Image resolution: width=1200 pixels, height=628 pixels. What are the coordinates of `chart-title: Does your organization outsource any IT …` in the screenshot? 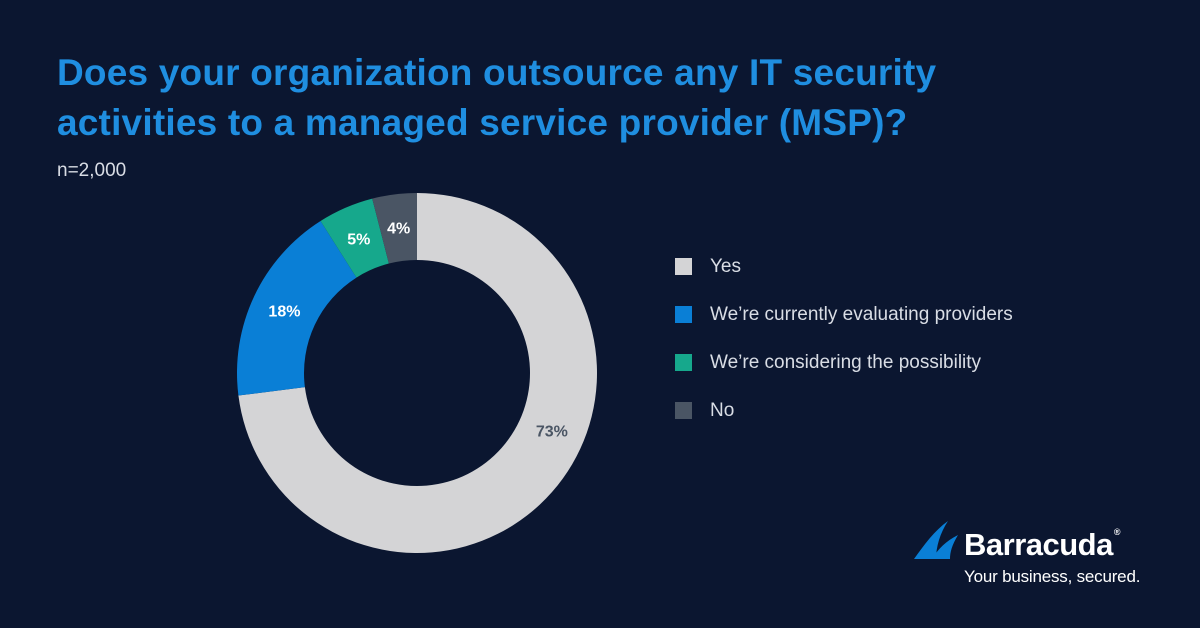 It's located at (557, 98).